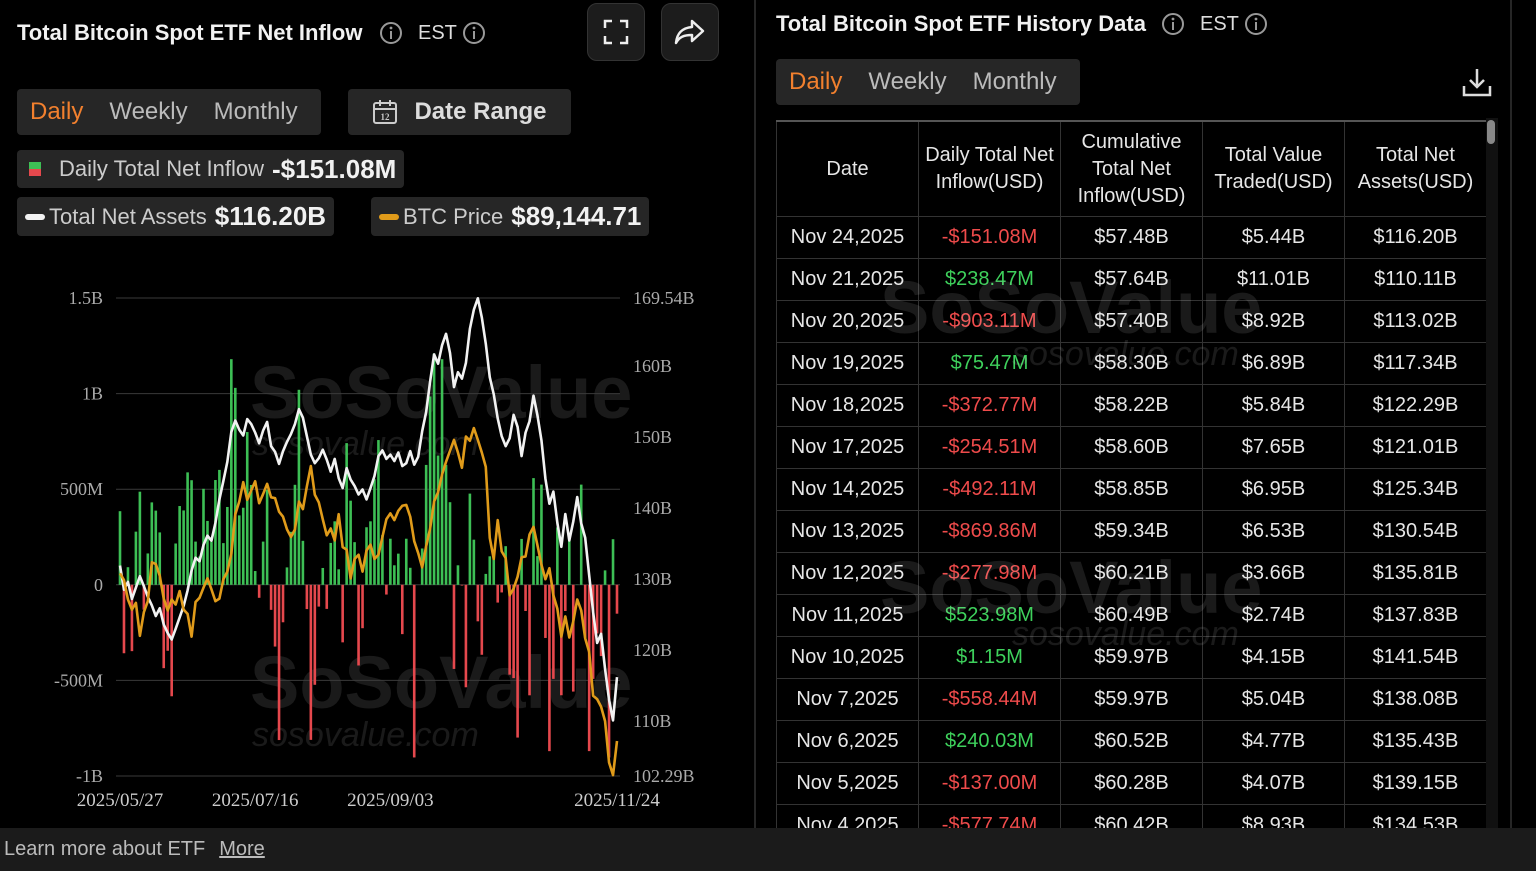 This screenshot has width=1536, height=871. What do you see at coordinates (664, 776) in the screenshot?
I see `y2-tick-label: 102.29B` at bounding box center [664, 776].